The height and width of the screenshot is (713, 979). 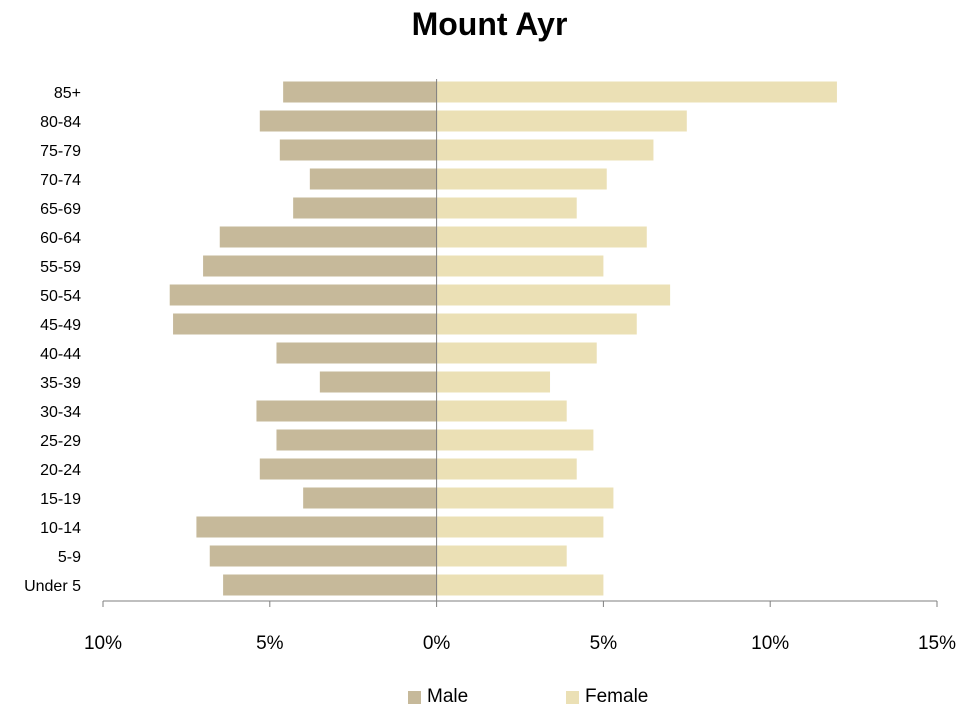 I want to click on category-label: 40-44, so click(x=60, y=354).